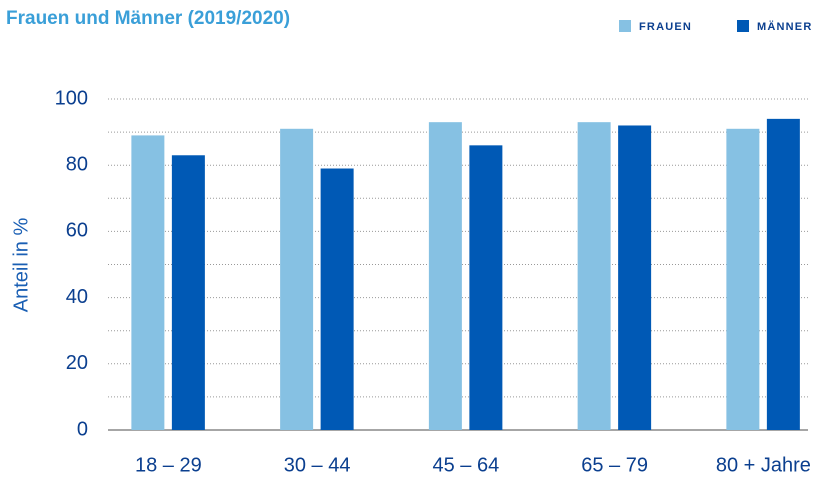 This screenshot has width=818, height=479. I want to click on x-tick-label: 65 – 79, so click(614, 465).